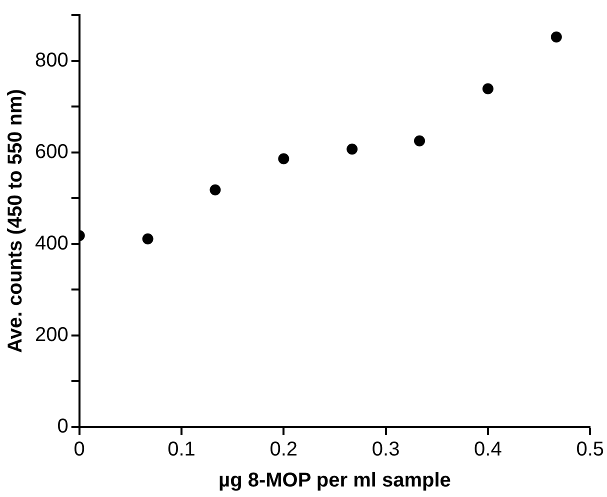 The image size is (607, 497). I want to click on y-tick-label: 600, so click(51, 151).